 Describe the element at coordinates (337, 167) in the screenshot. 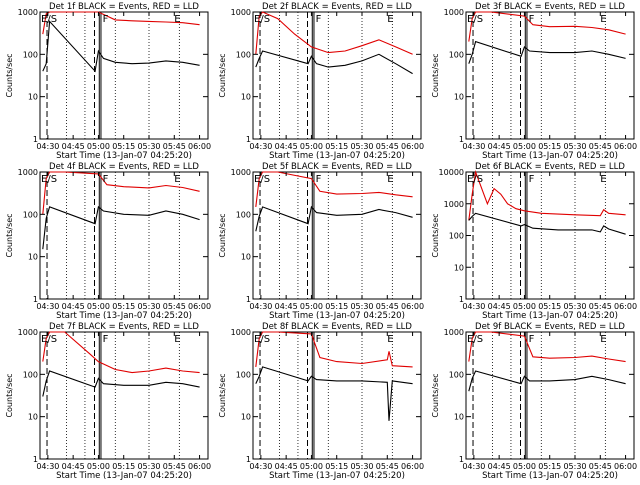

I see `chart-title: Det 5f BLACK = Events, RED = LLD` at that location.